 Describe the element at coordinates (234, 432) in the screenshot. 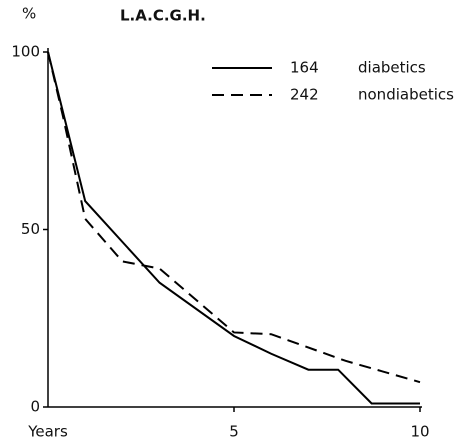

I see `x-tick-label: 5` at that location.